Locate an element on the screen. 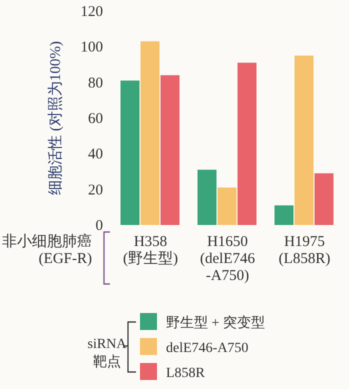 The image size is (349, 389). x-tick-label: H358 (野生型) is located at coordinates (150, 250).